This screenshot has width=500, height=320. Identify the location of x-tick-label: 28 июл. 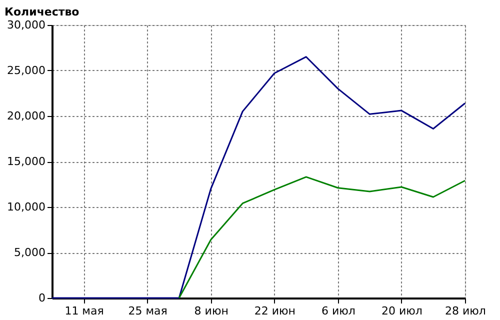
(465, 311).